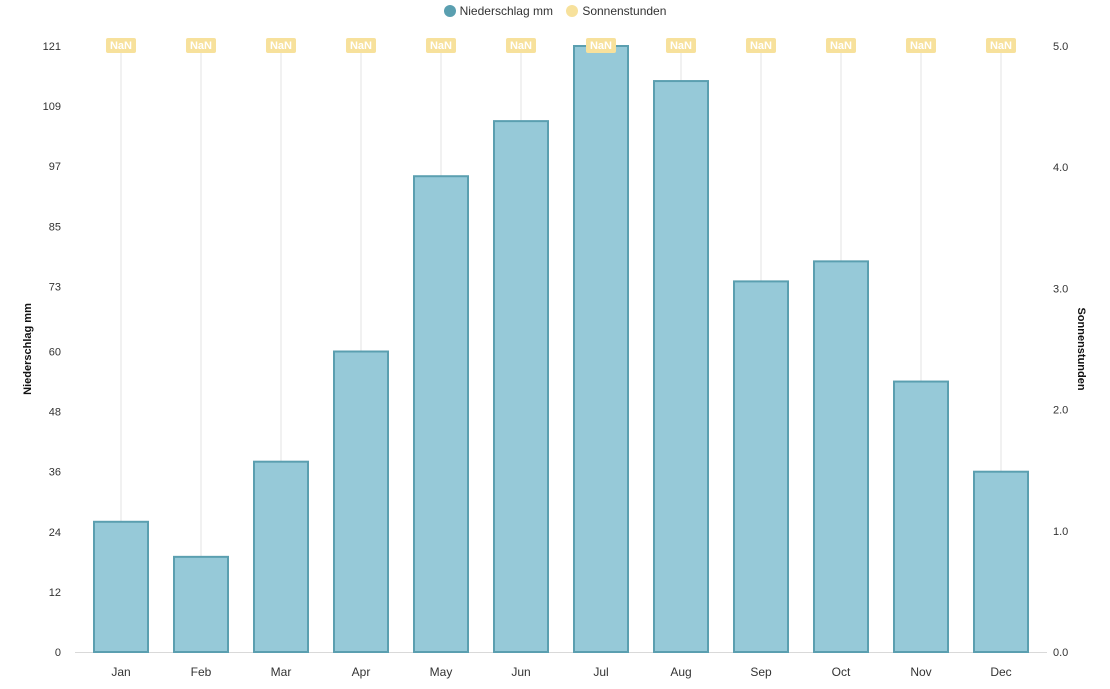 The height and width of the screenshot is (689, 1110). Describe the element at coordinates (55, 287) in the screenshot. I see `y-tick-label: 73` at that location.